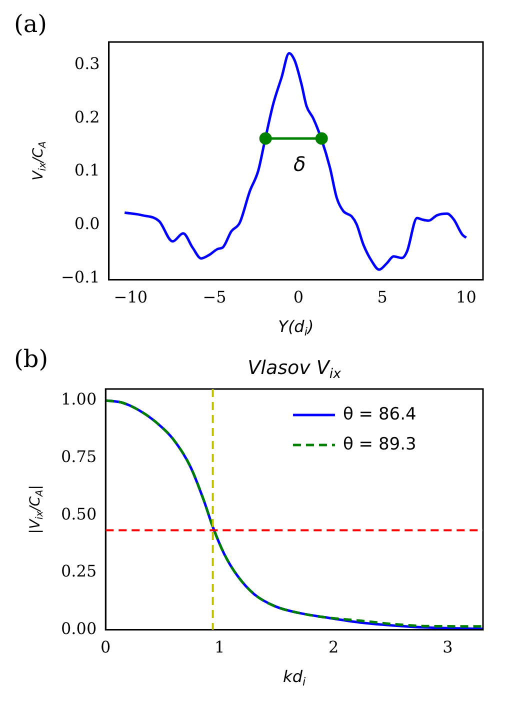 The width and height of the screenshot is (505, 701). I want to click on y-tick-label: 0.2, so click(87, 116).